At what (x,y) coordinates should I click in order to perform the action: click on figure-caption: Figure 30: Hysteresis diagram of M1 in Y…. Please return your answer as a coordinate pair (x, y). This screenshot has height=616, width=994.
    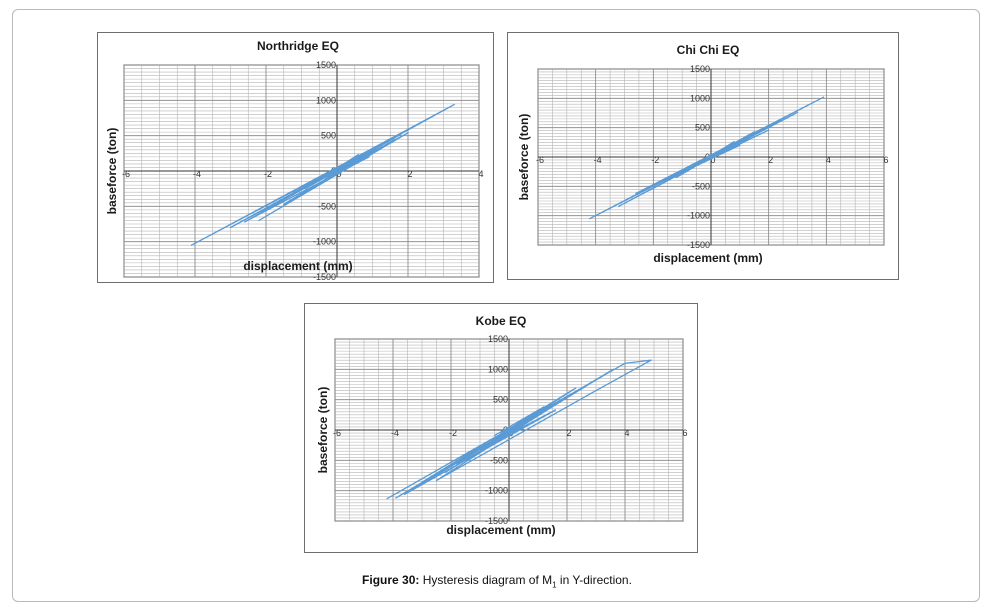
    Looking at the image, I should click on (497, 581).